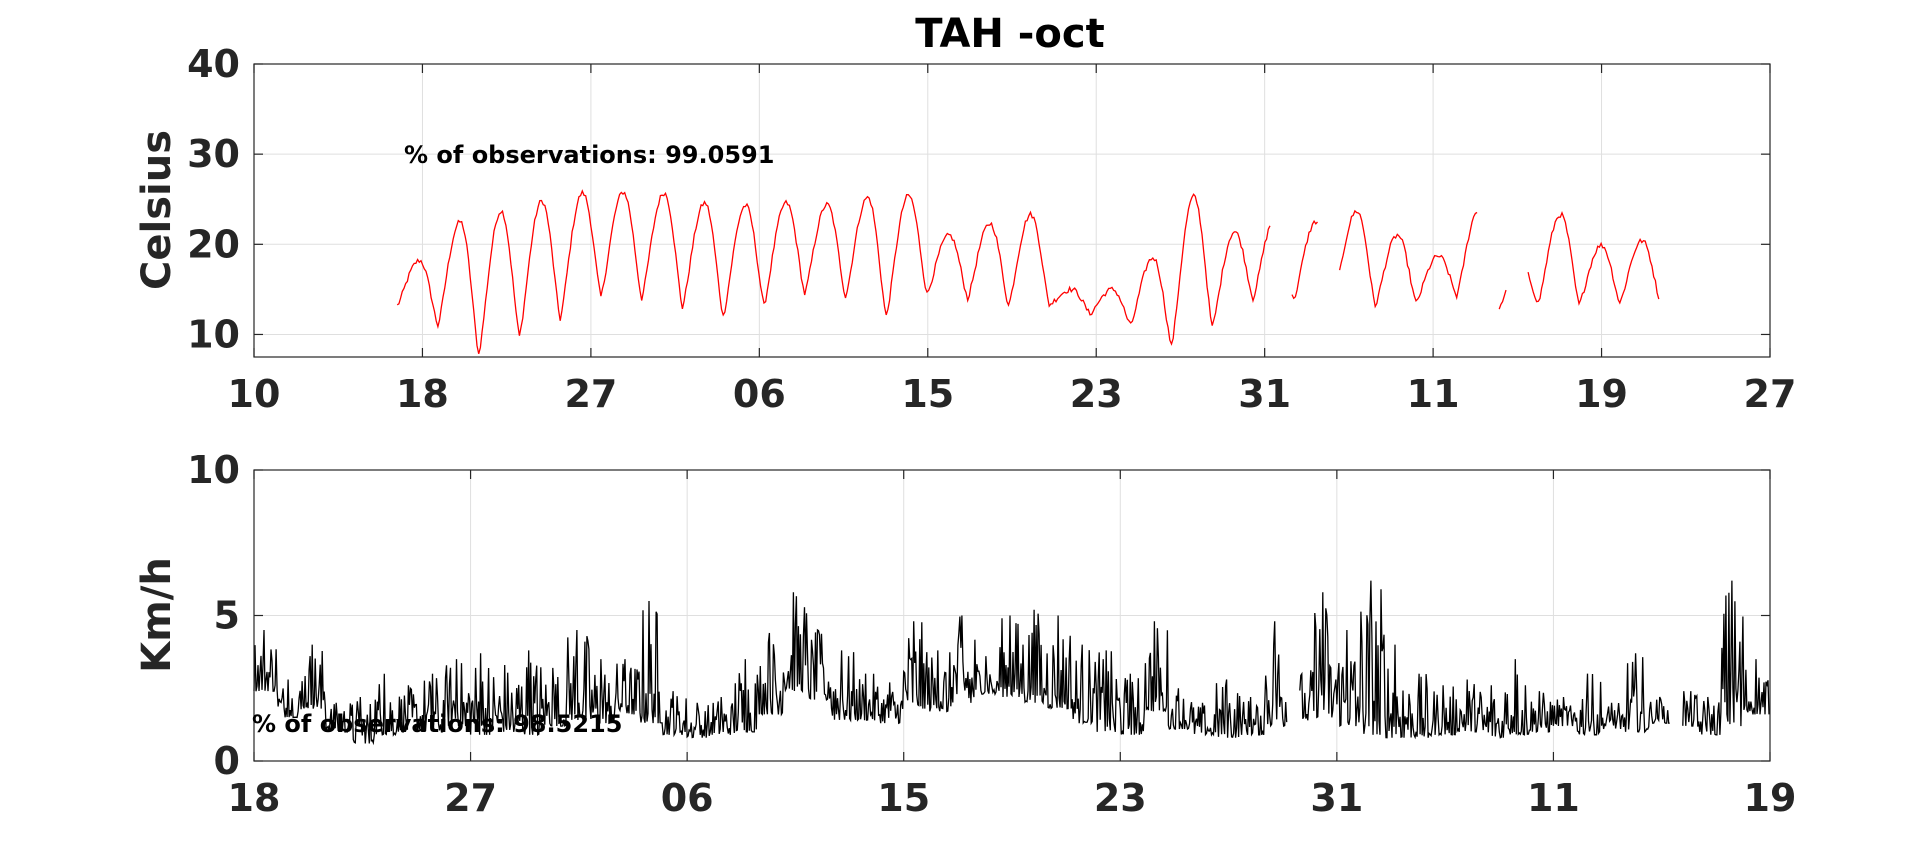  What do you see at coordinates (213, 334) in the screenshot?
I see `temperature-y-tick-label: 10` at bounding box center [213, 334].